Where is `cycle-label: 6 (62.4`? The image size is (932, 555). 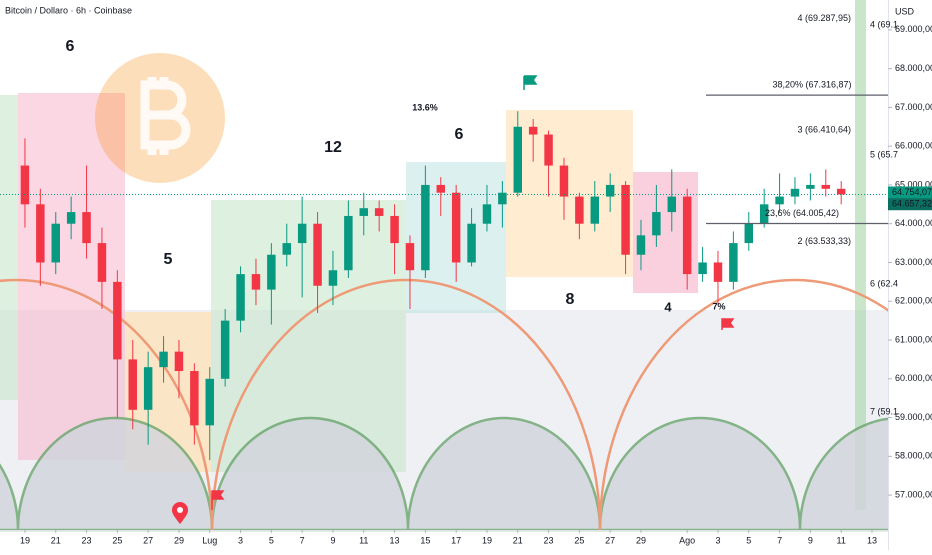 cycle-label: 6 (62.4 is located at coordinates (884, 283).